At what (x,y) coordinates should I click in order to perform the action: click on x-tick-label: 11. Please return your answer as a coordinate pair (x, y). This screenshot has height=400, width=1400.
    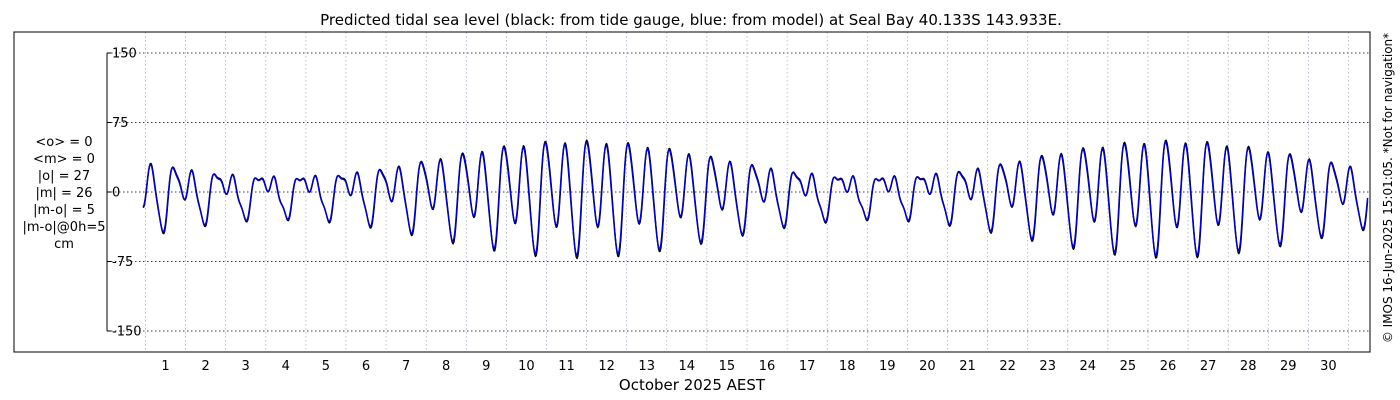
    Looking at the image, I should click on (566, 366).